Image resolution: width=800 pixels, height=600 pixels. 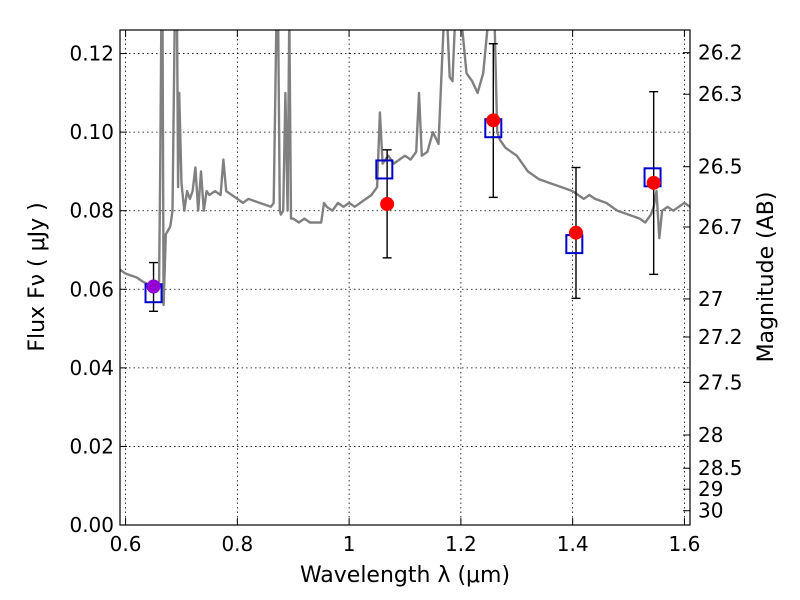 What do you see at coordinates (720, 382) in the screenshot?
I see `y2-tick-label: 27.5` at bounding box center [720, 382].